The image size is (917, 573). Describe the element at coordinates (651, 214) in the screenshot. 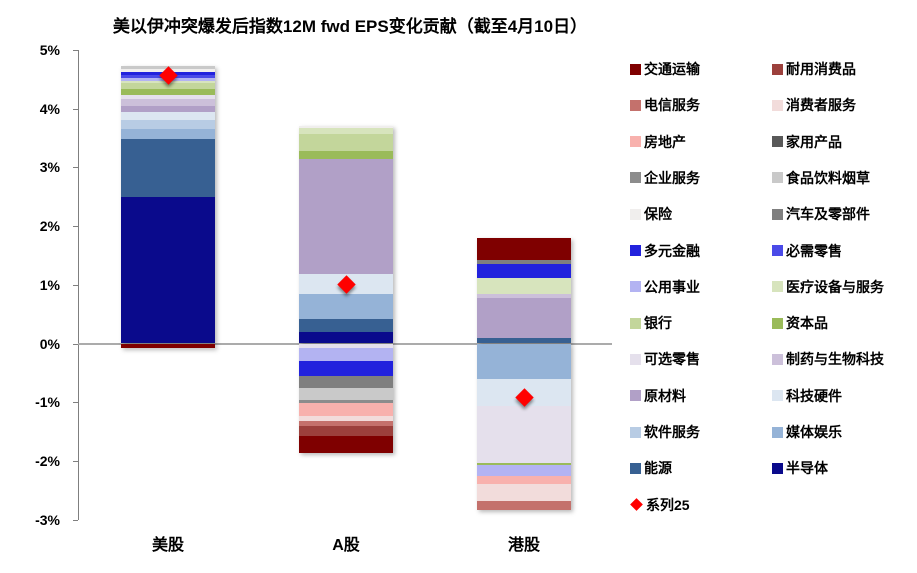

I see `legend-item-保险: 保险` at that location.